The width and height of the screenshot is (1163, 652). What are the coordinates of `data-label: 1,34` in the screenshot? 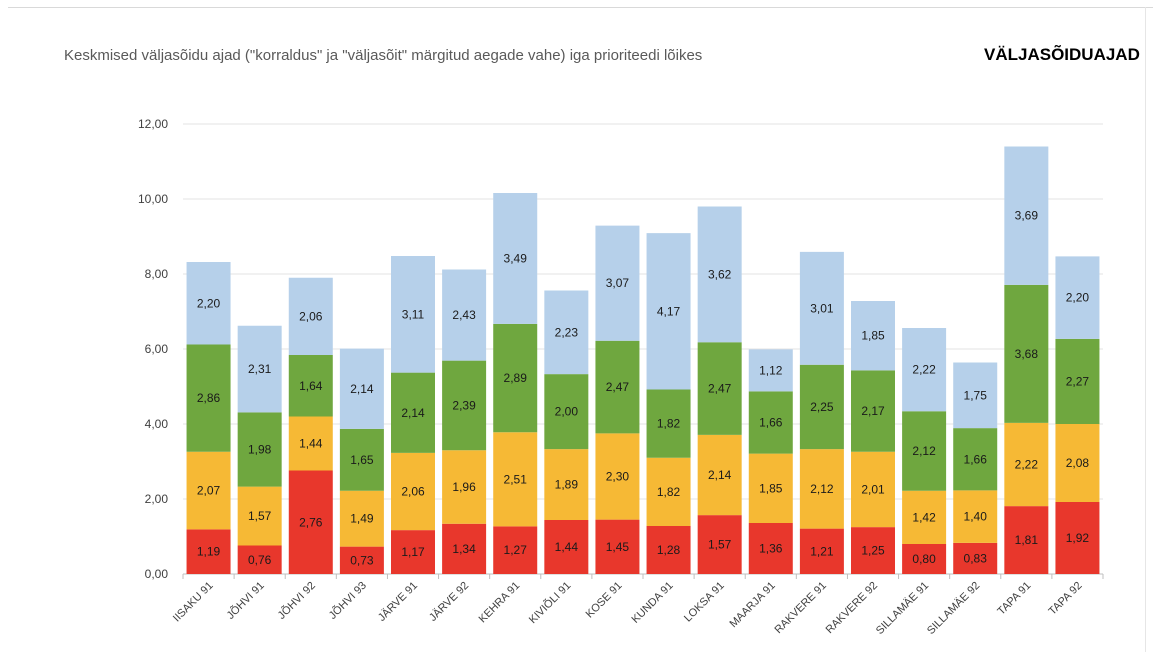 It's located at (464, 549).